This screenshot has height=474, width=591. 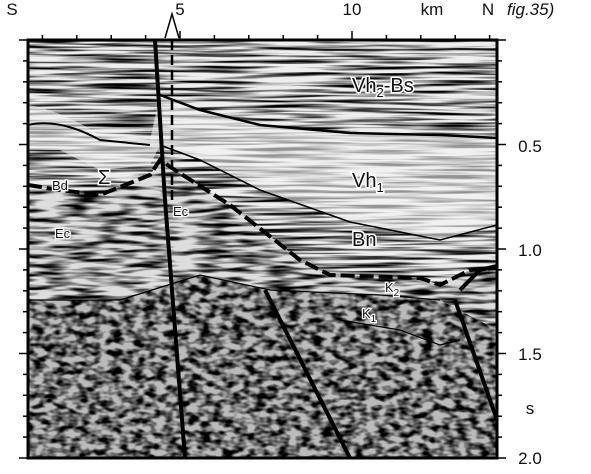 I want to click on horizon-label: Bd, so click(x=60, y=185).